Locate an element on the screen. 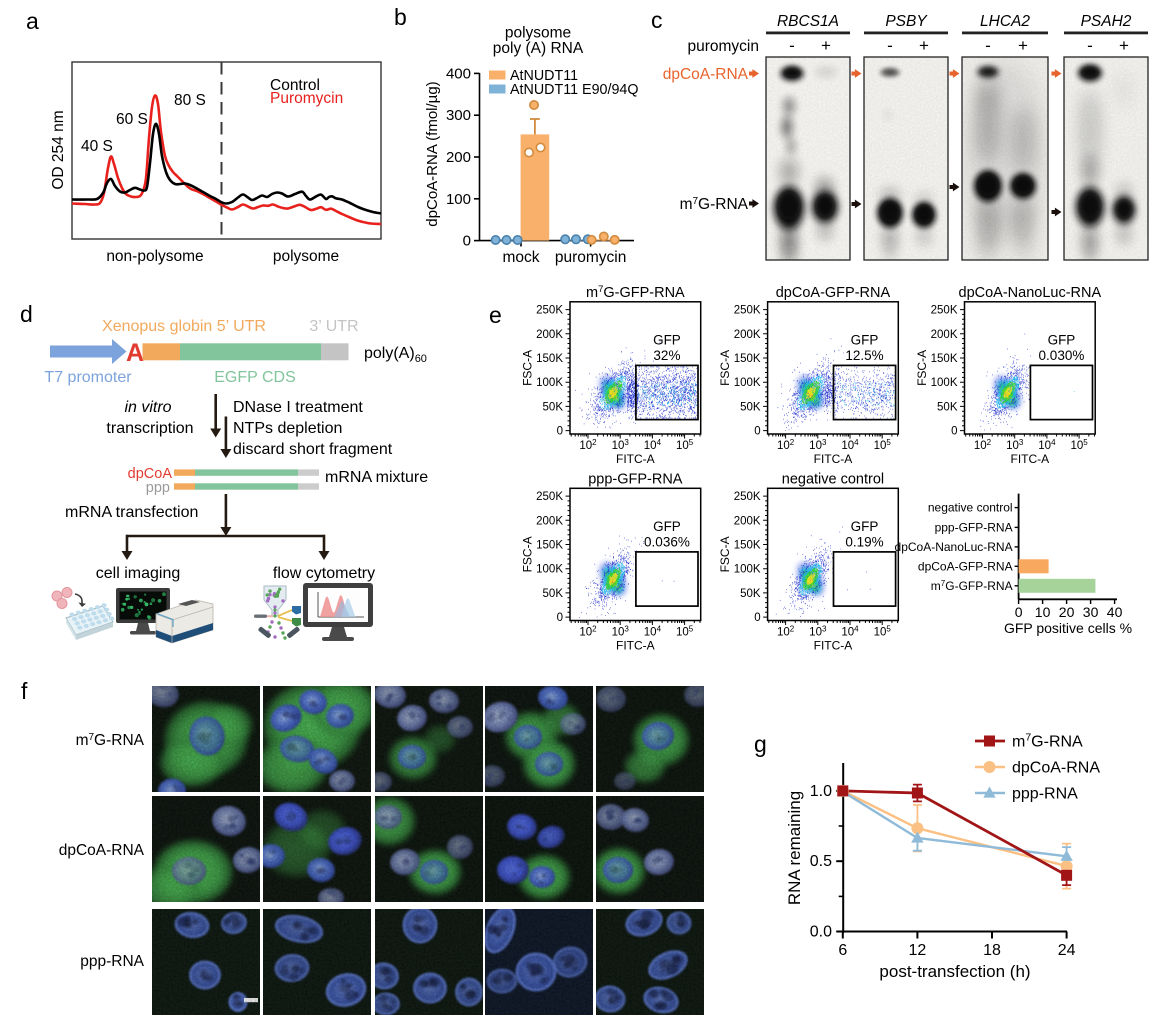 The image size is (1169, 1036). svg-text: in vitro is located at coordinates (147, 407).